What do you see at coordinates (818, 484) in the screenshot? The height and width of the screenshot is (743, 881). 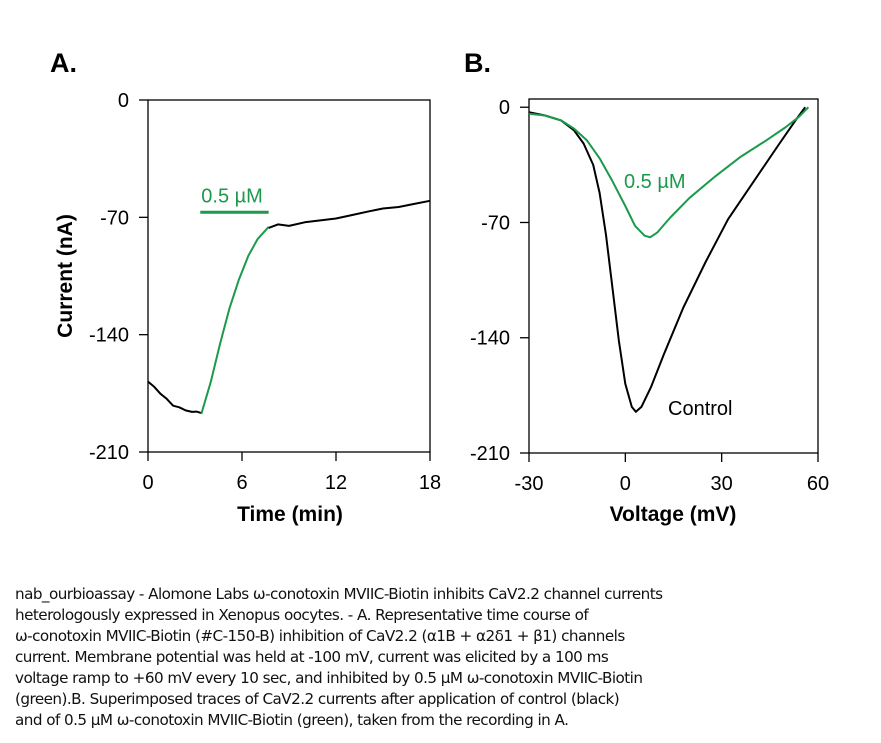 I see `x-tick-label: 60` at bounding box center [818, 484].